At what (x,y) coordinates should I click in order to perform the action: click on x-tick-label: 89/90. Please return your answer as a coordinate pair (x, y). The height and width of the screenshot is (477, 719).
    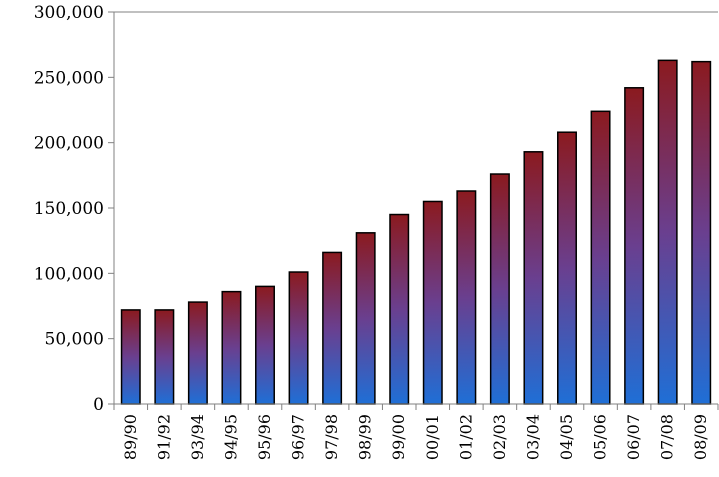
    Looking at the image, I should click on (130, 437).